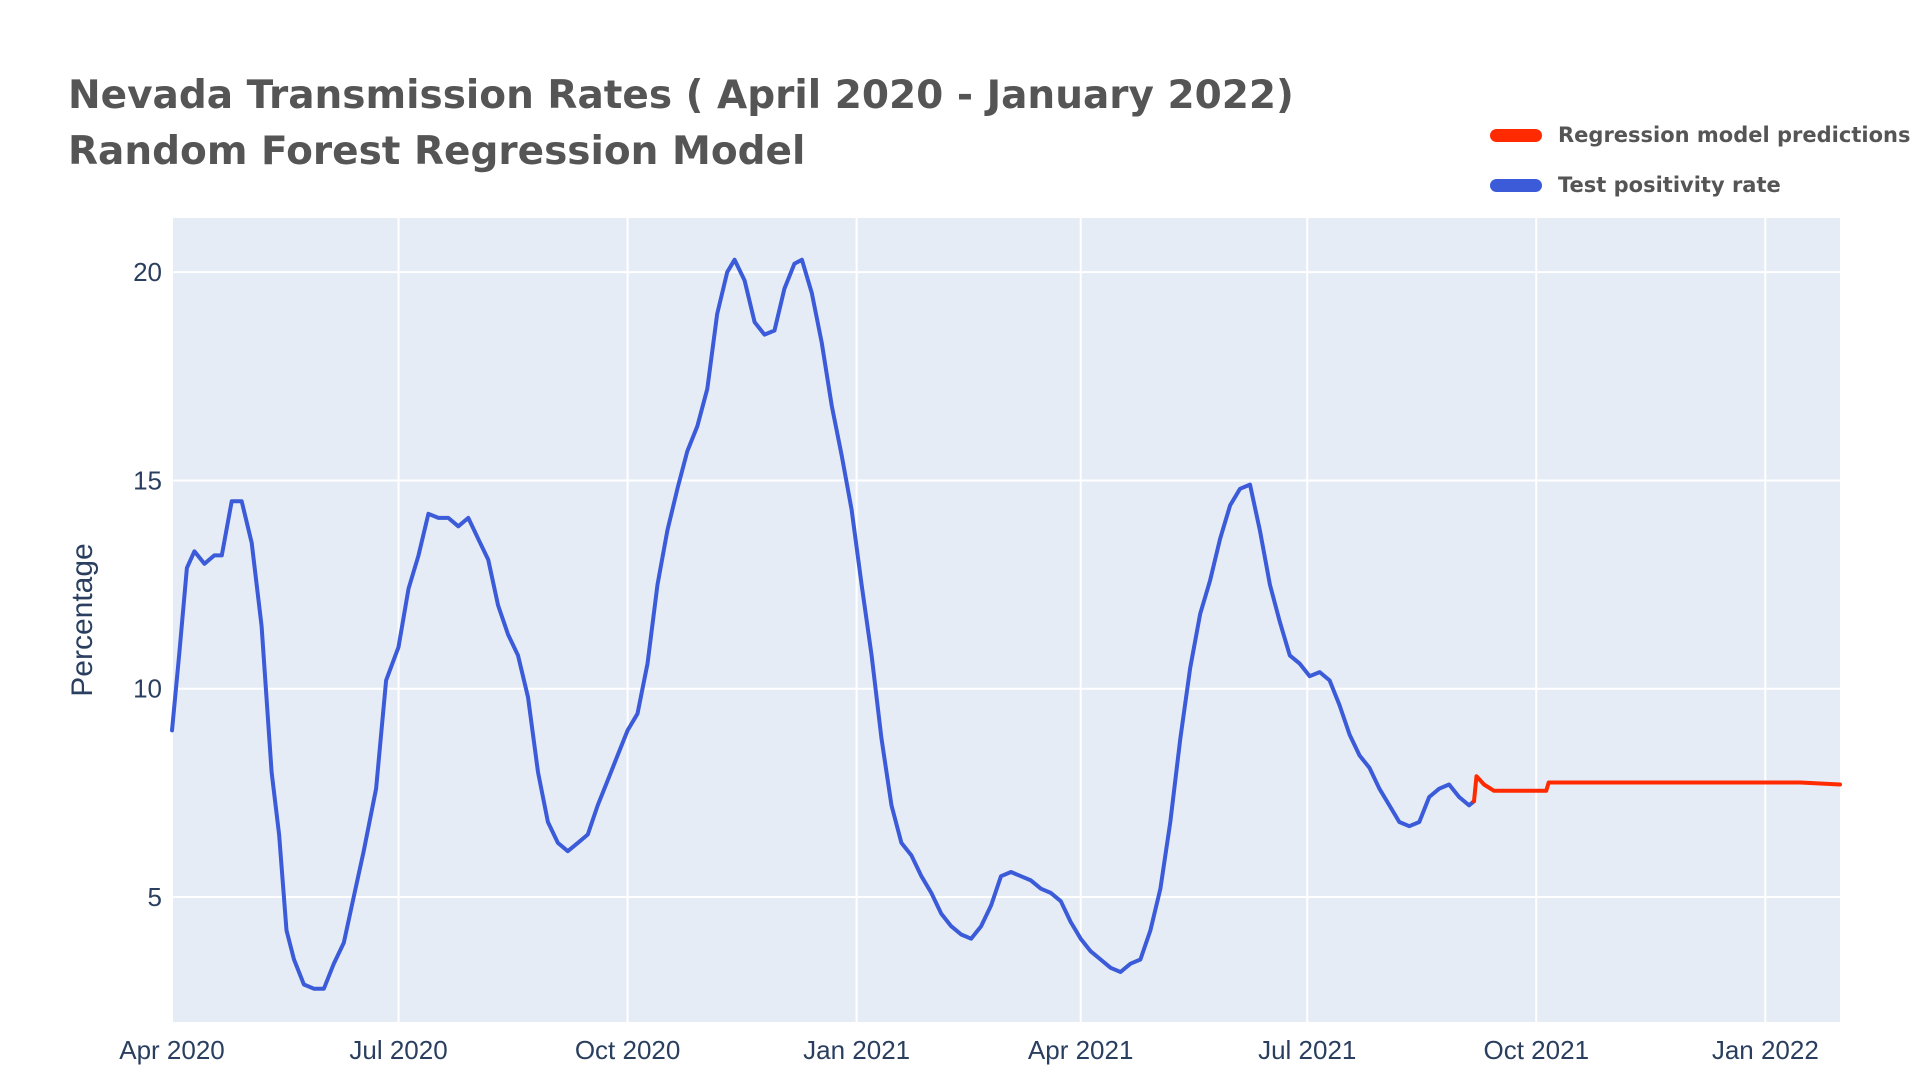 The width and height of the screenshot is (1920, 1080). I want to click on y-axis-title: Percentage, so click(82, 619).